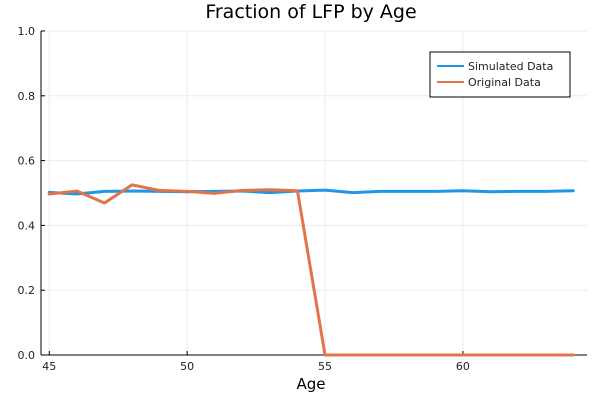 The image size is (600, 400). I want to click on y-tick-label: 0.2, so click(27, 290).